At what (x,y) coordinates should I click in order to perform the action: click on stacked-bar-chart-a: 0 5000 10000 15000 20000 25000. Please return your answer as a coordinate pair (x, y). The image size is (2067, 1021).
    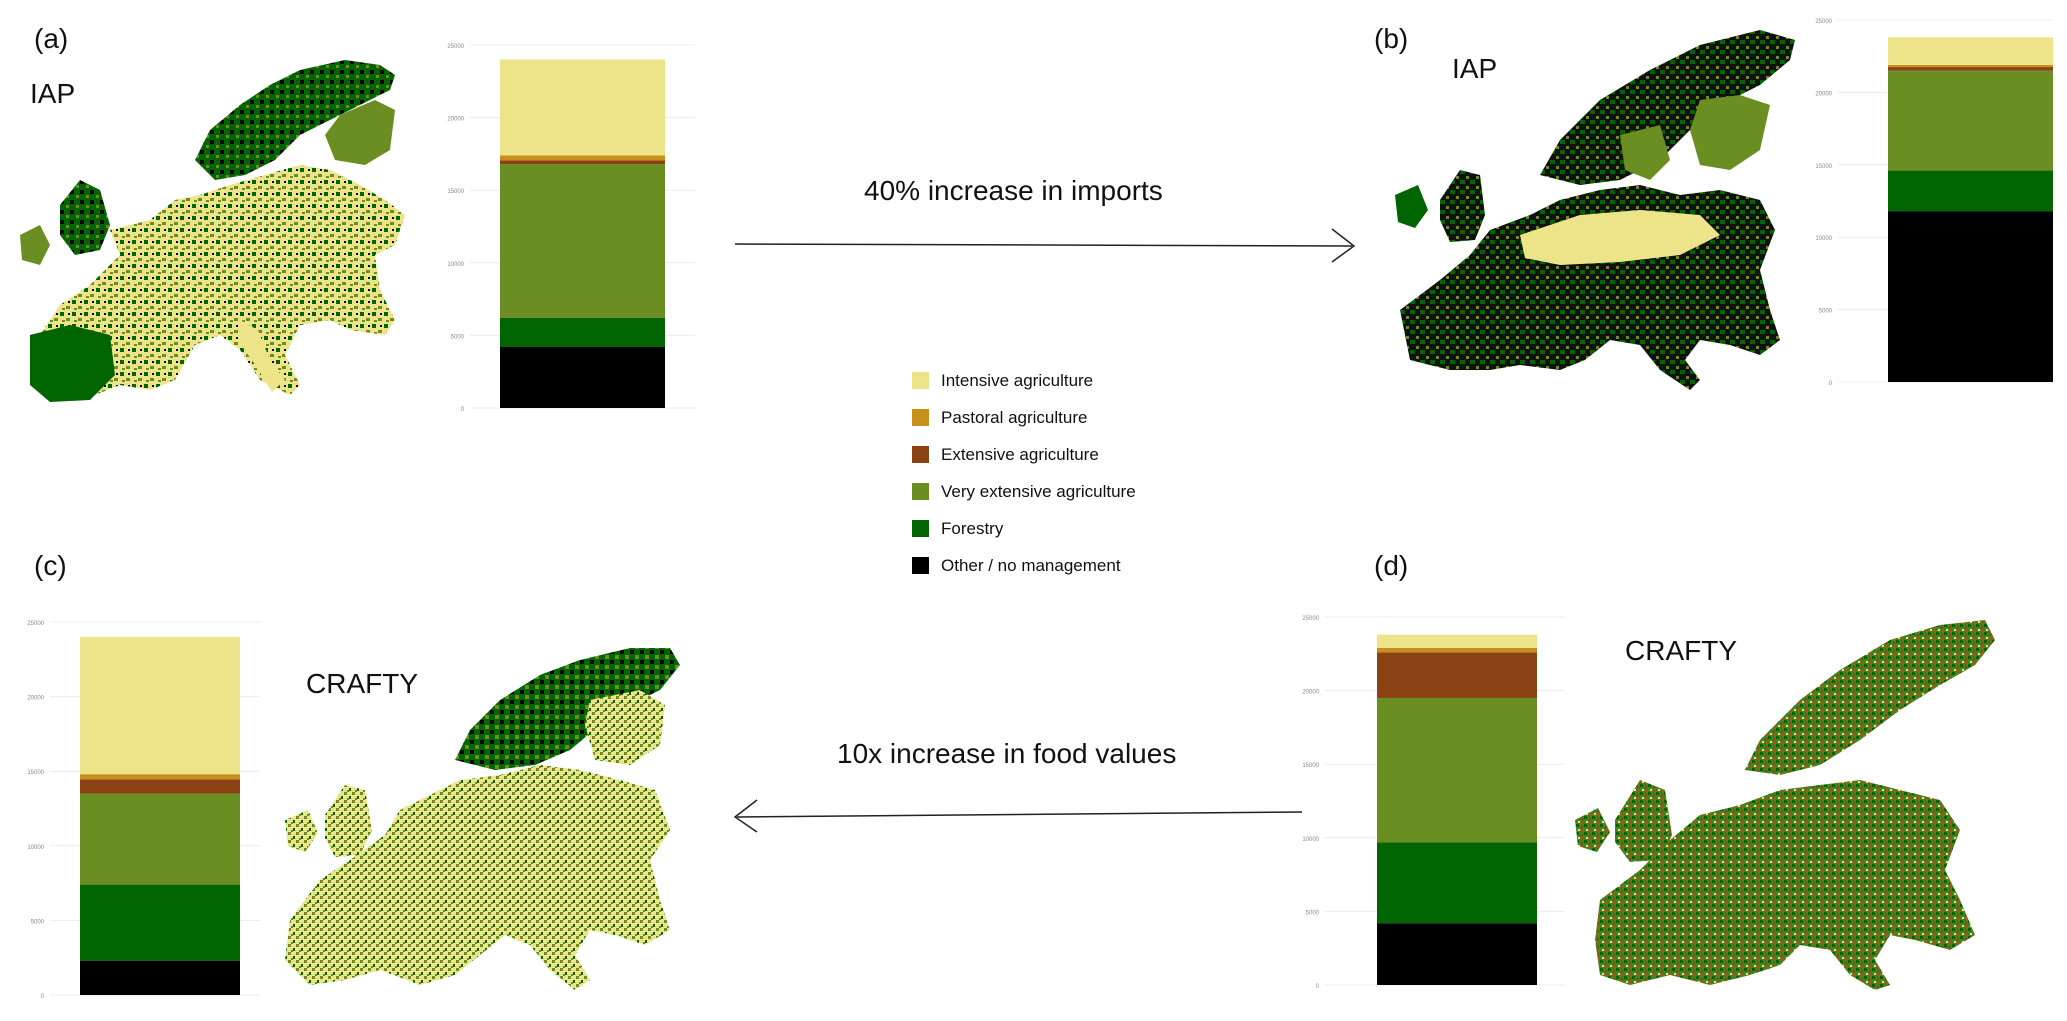
    Looking at the image, I should click on (571, 228).